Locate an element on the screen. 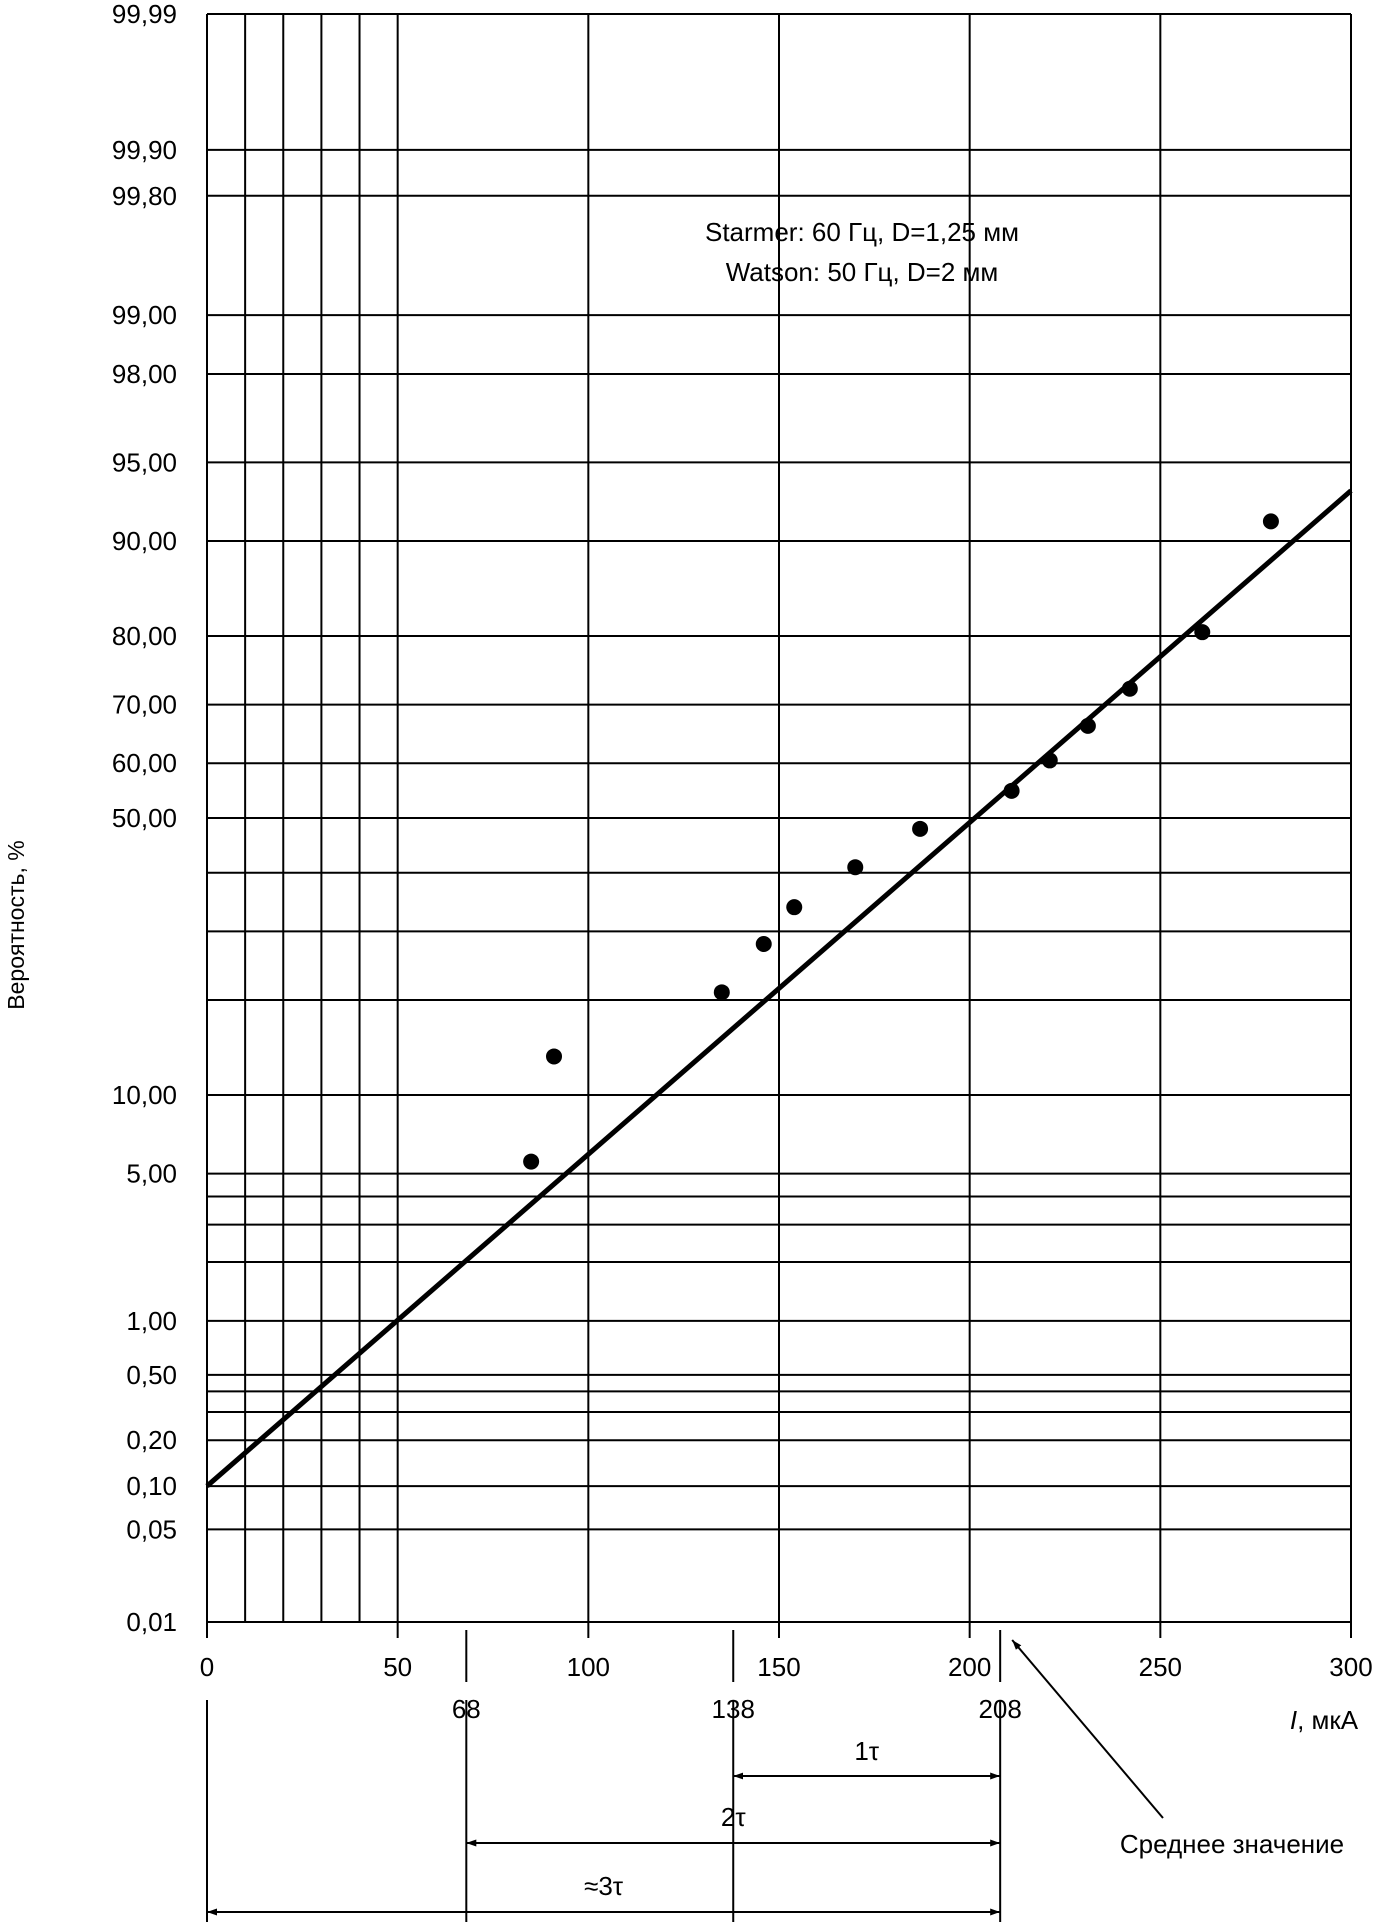 The height and width of the screenshot is (1926, 1381). x-tick-label: 50 is located at coordinates (397, 1667).